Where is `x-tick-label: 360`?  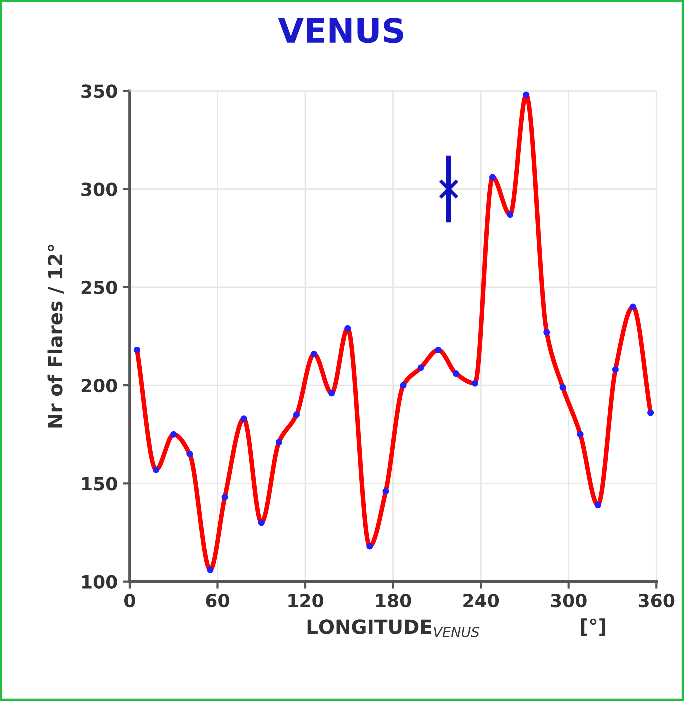
x-tick-label: 360 is located at coordinates (657, 601).